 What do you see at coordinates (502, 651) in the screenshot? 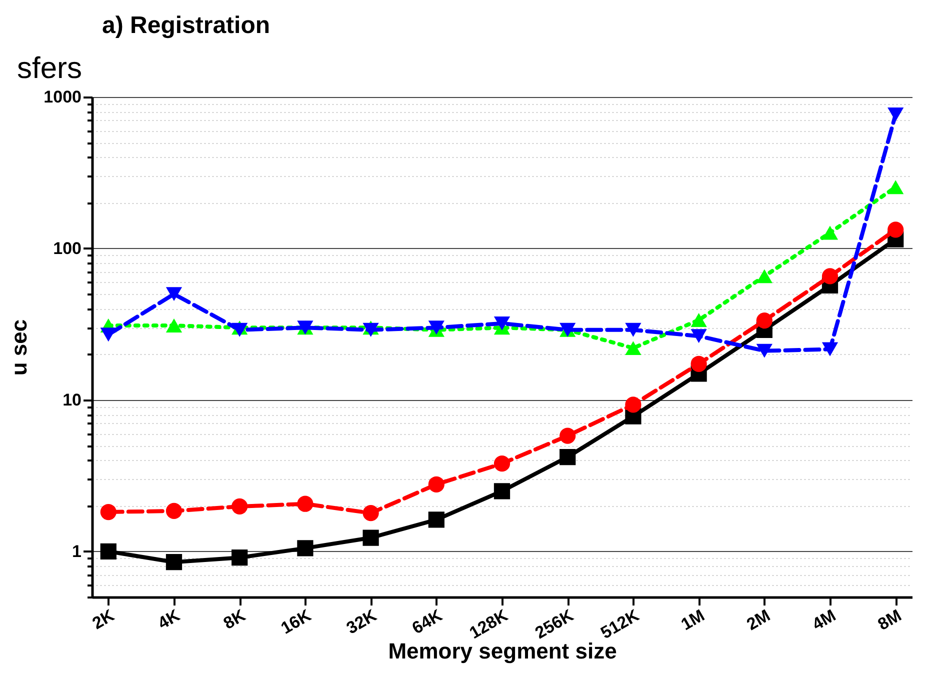
I see `x-axis-title: Memory segment size` at bounding box center [502, 651].